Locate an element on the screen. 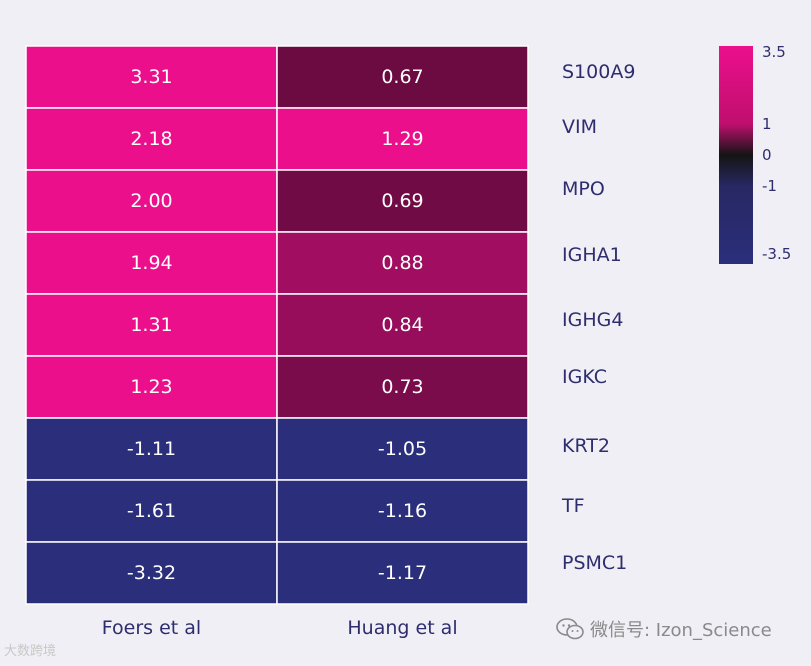  cell-value-label: 1.29 is located at coordinates (402, 139).